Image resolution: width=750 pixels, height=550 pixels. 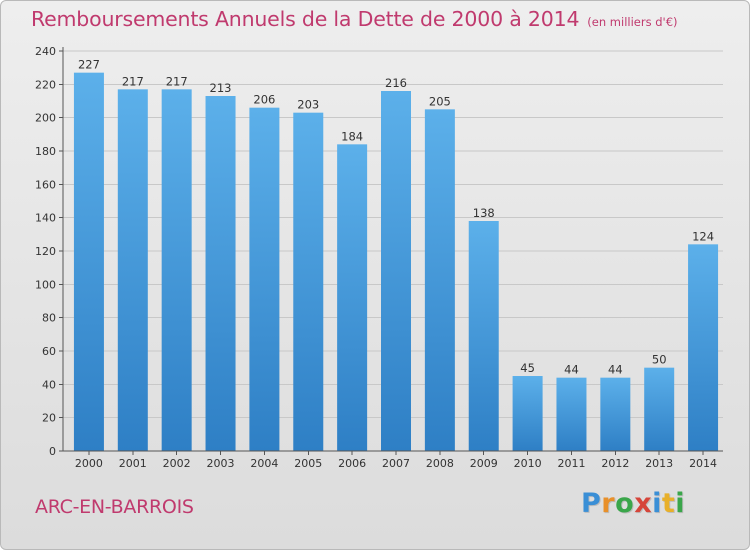 I want to click on bar-value-label: 45, so click(x=527, y=368).